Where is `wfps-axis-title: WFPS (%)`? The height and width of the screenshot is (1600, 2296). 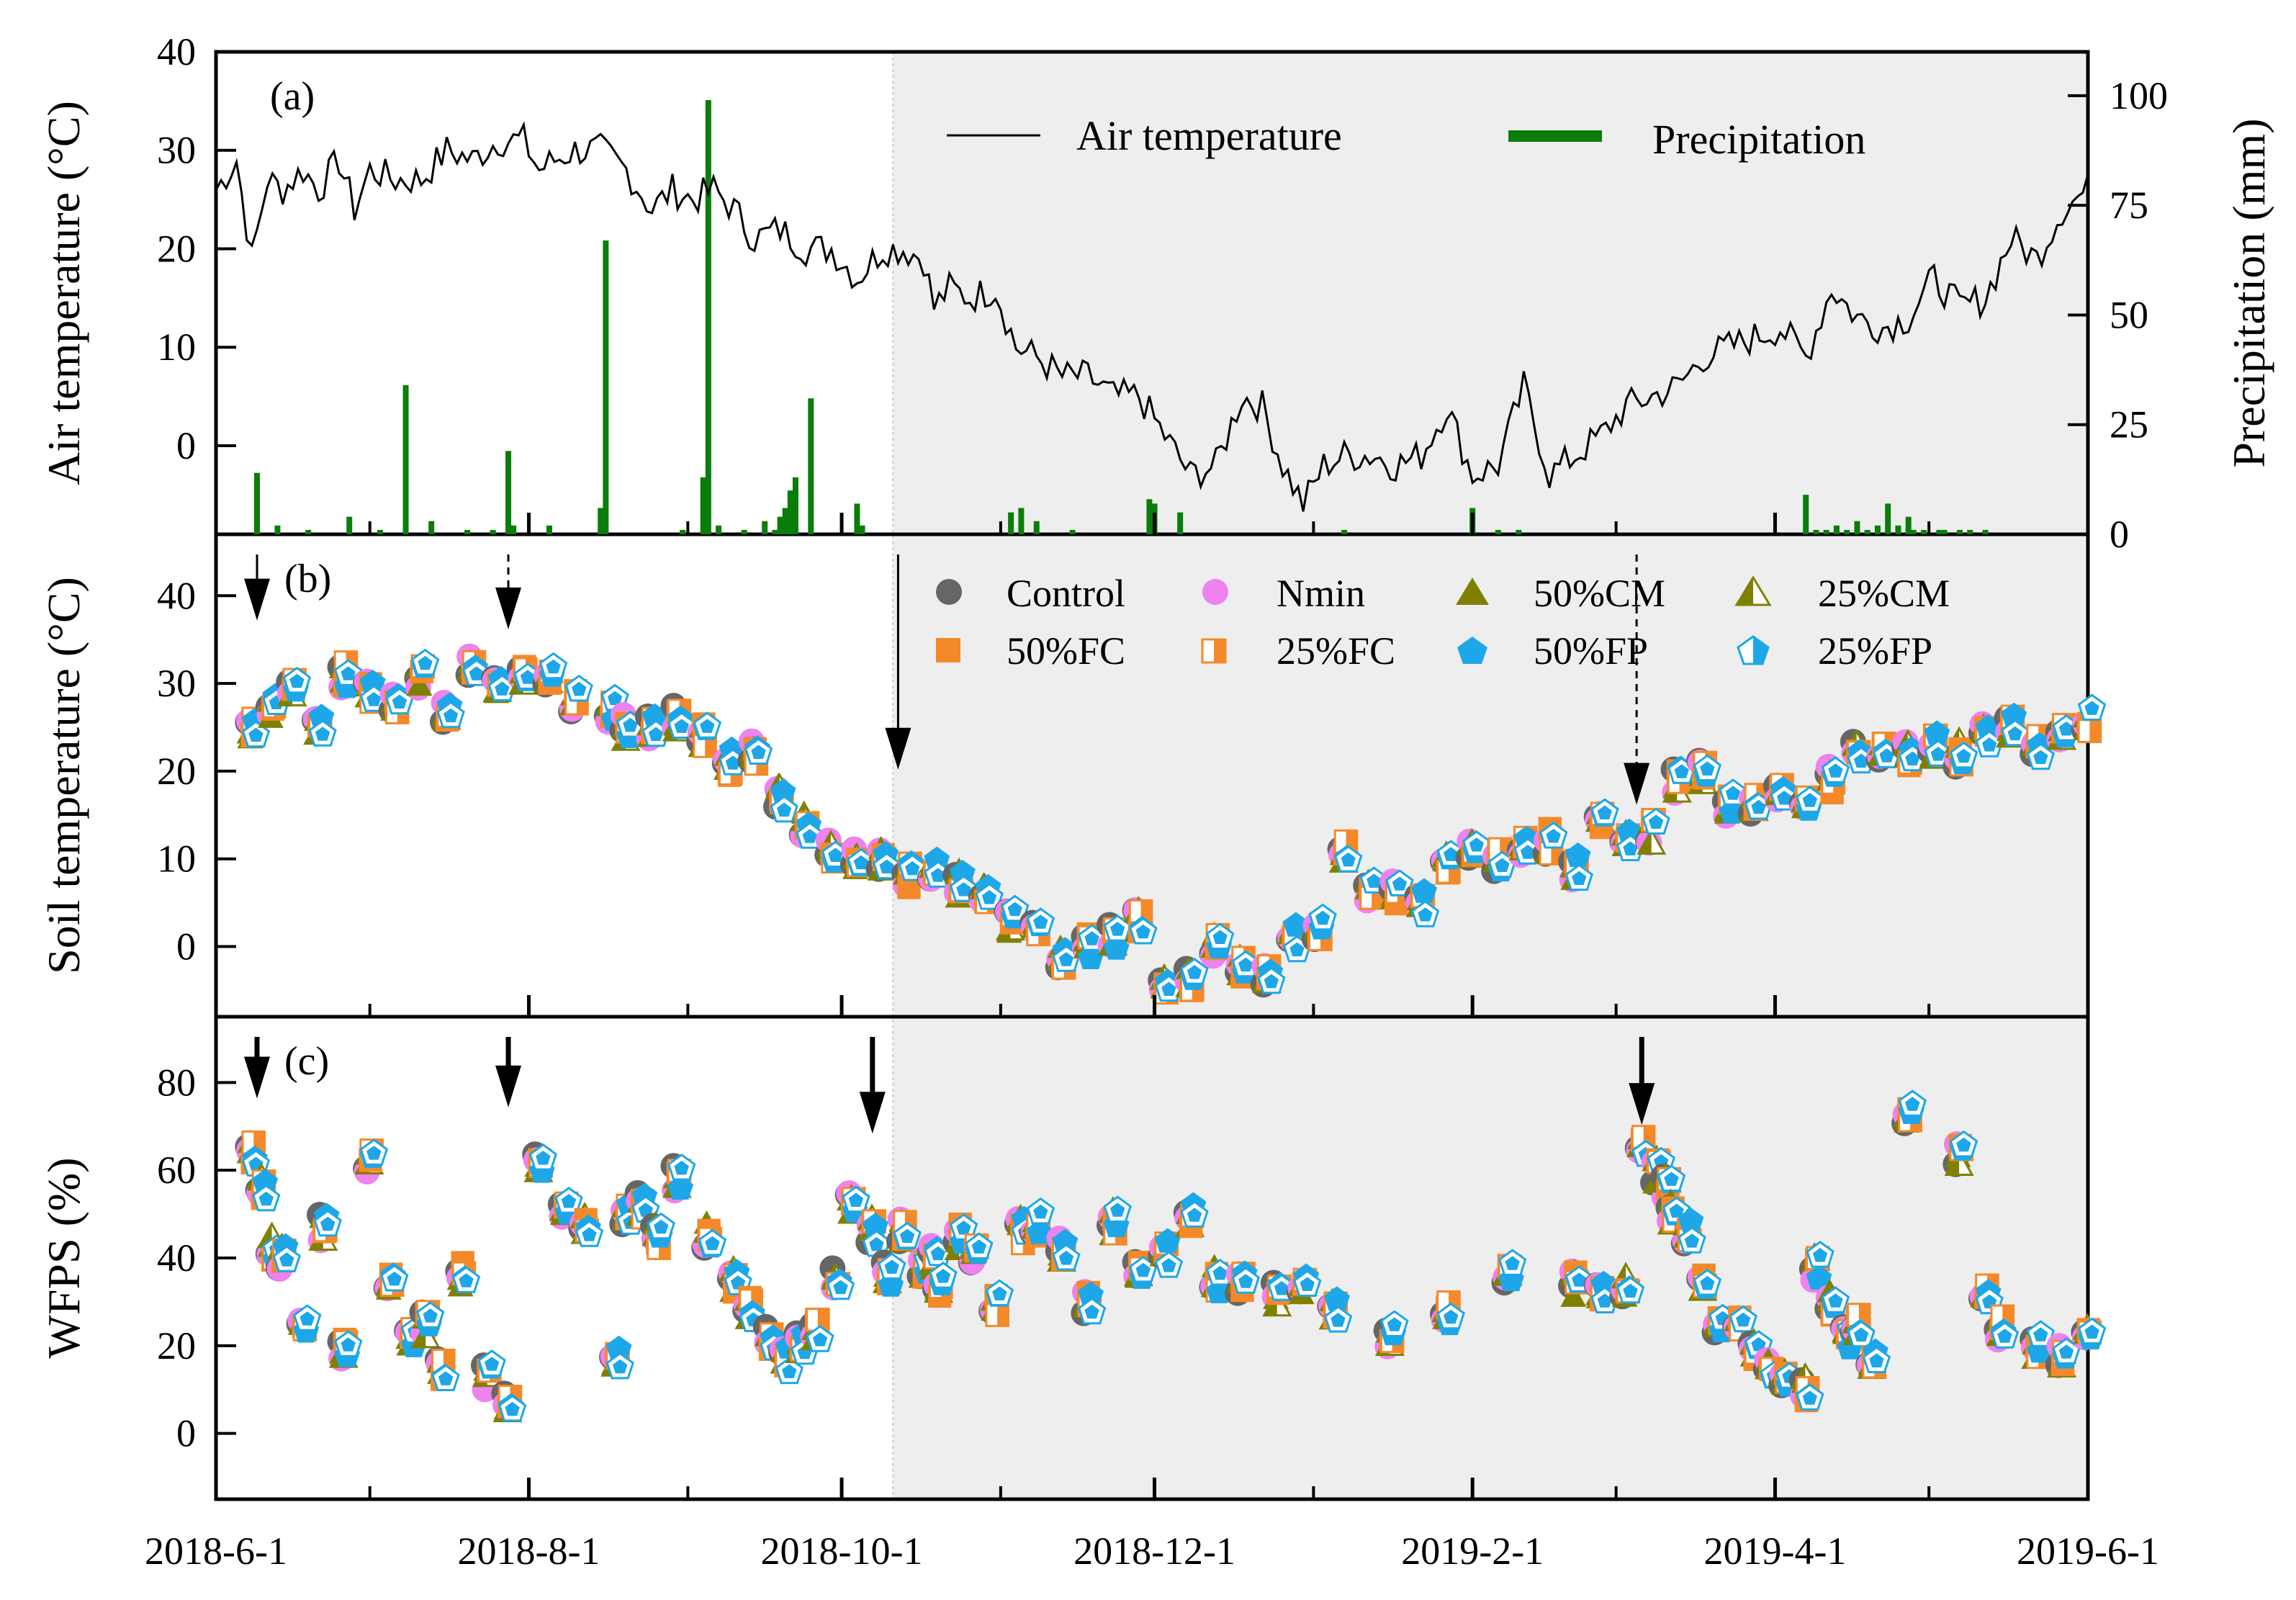 wfps-axis-title: WFPS (%) is located at coordinates (64, 1257).